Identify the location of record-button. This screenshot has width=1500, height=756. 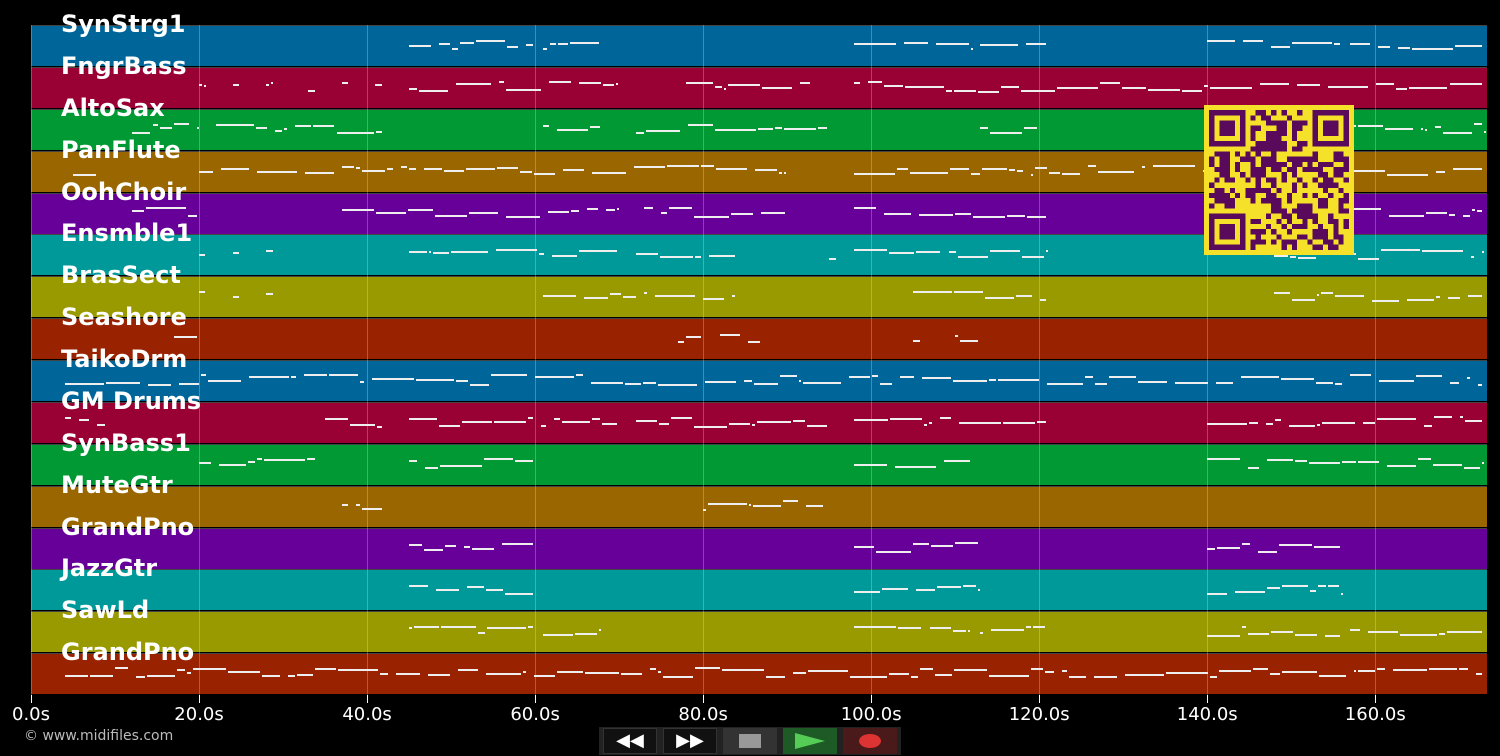
(870, 741).